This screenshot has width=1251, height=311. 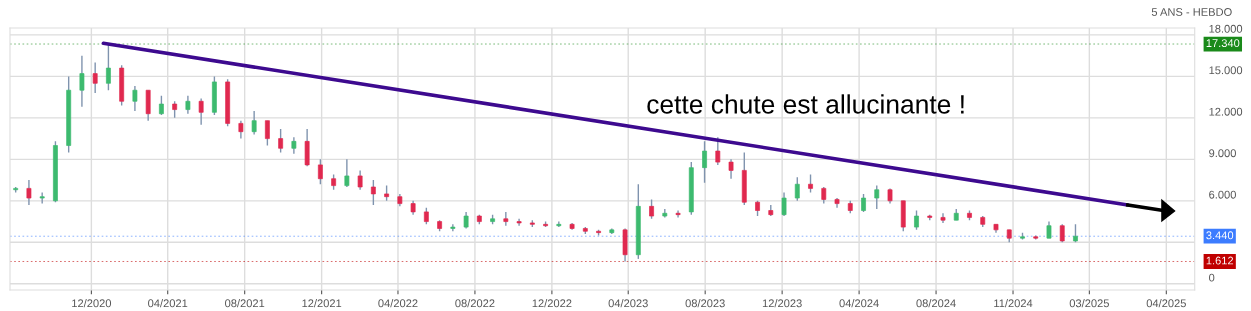 I want to click on y-tick-label: 18.000, so click(x=1226, y=28).